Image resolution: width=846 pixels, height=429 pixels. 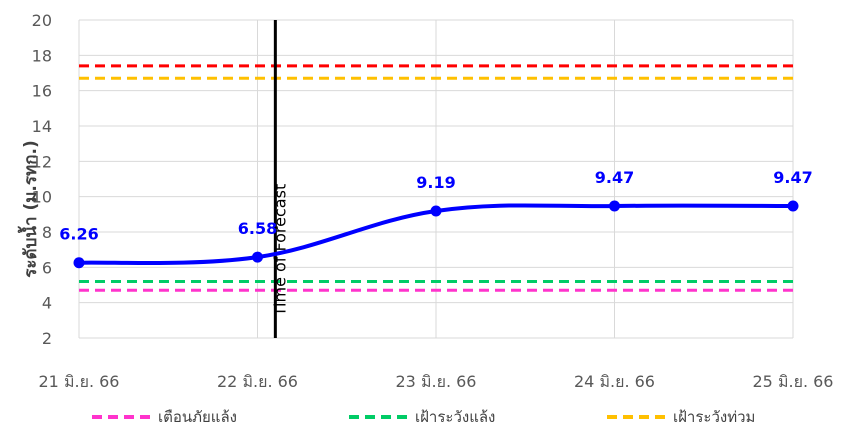 What do you see at coordinates (42, 126) in the screenshot?
I see `y-tick-label: 14` at bounding box center [42, 126].